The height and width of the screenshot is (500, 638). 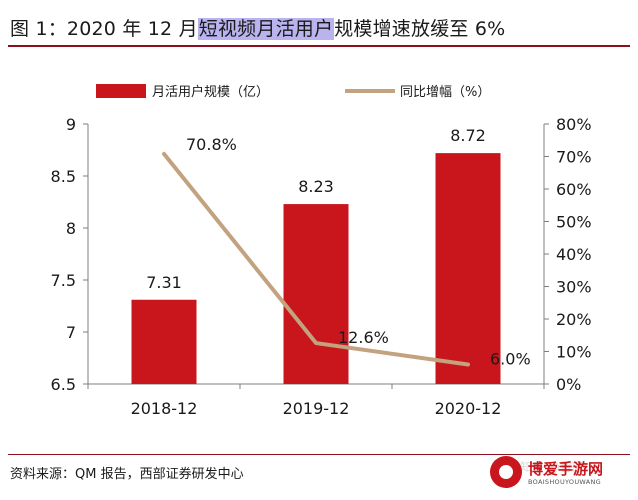 What do you see at coordinates (445, 92) in the screenshot?
I see `legend-line-label: 同比增幅（%）` at bounding box center [445, 92].